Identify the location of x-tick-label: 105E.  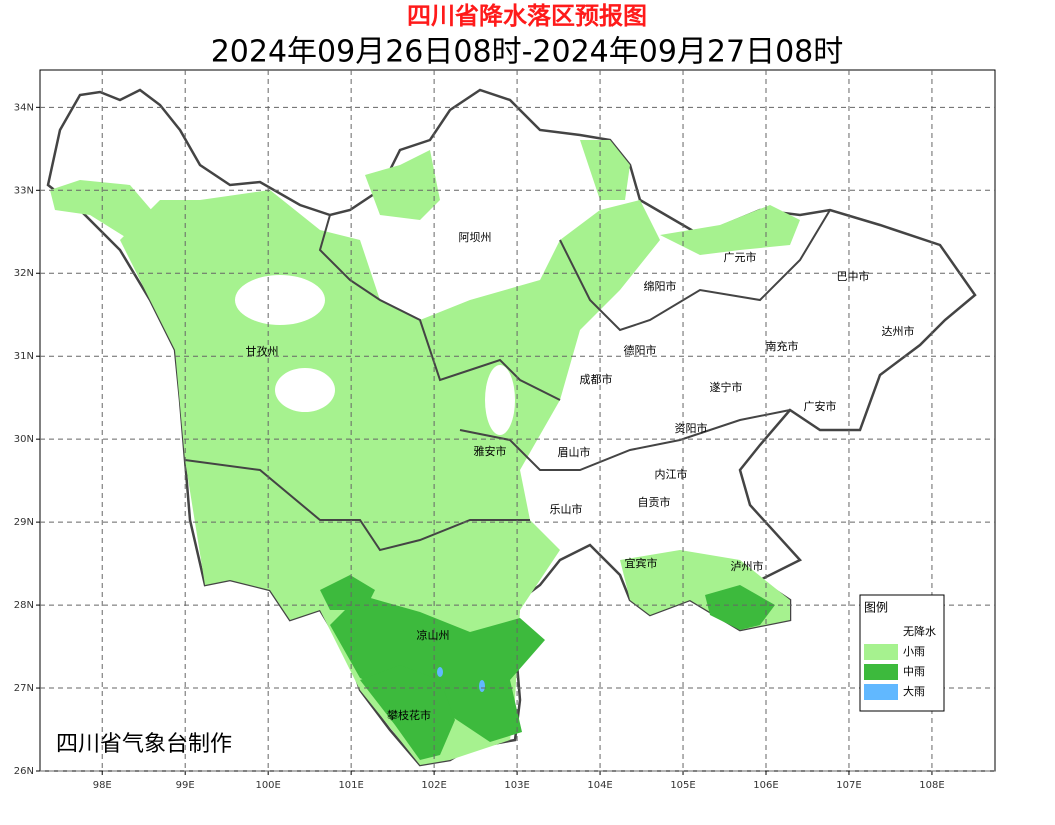
(682, 785).